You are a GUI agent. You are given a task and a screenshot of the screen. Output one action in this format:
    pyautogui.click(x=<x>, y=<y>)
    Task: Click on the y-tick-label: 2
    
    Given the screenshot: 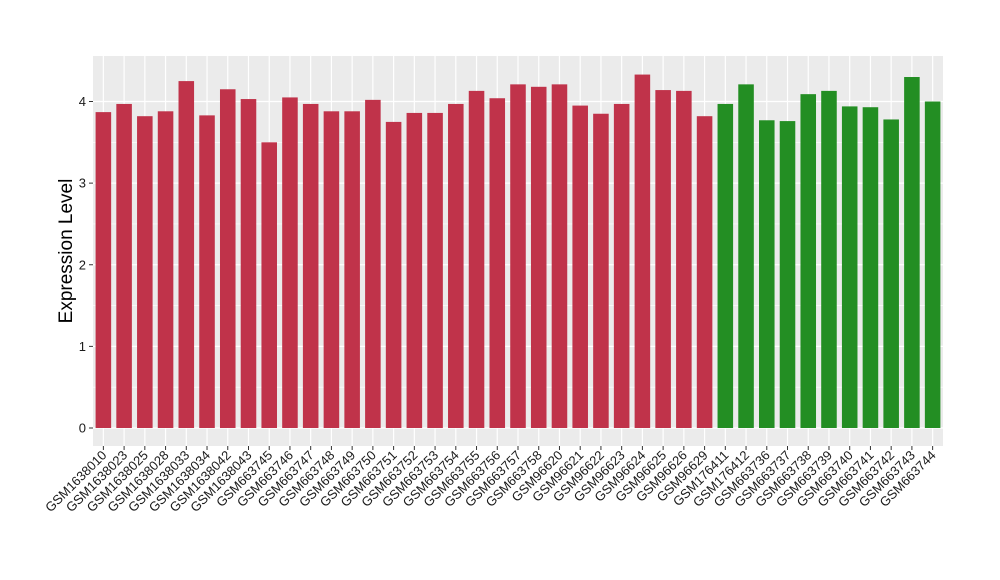 What is the action you would take?
    pyautogui.click(x=82, y=264)
    